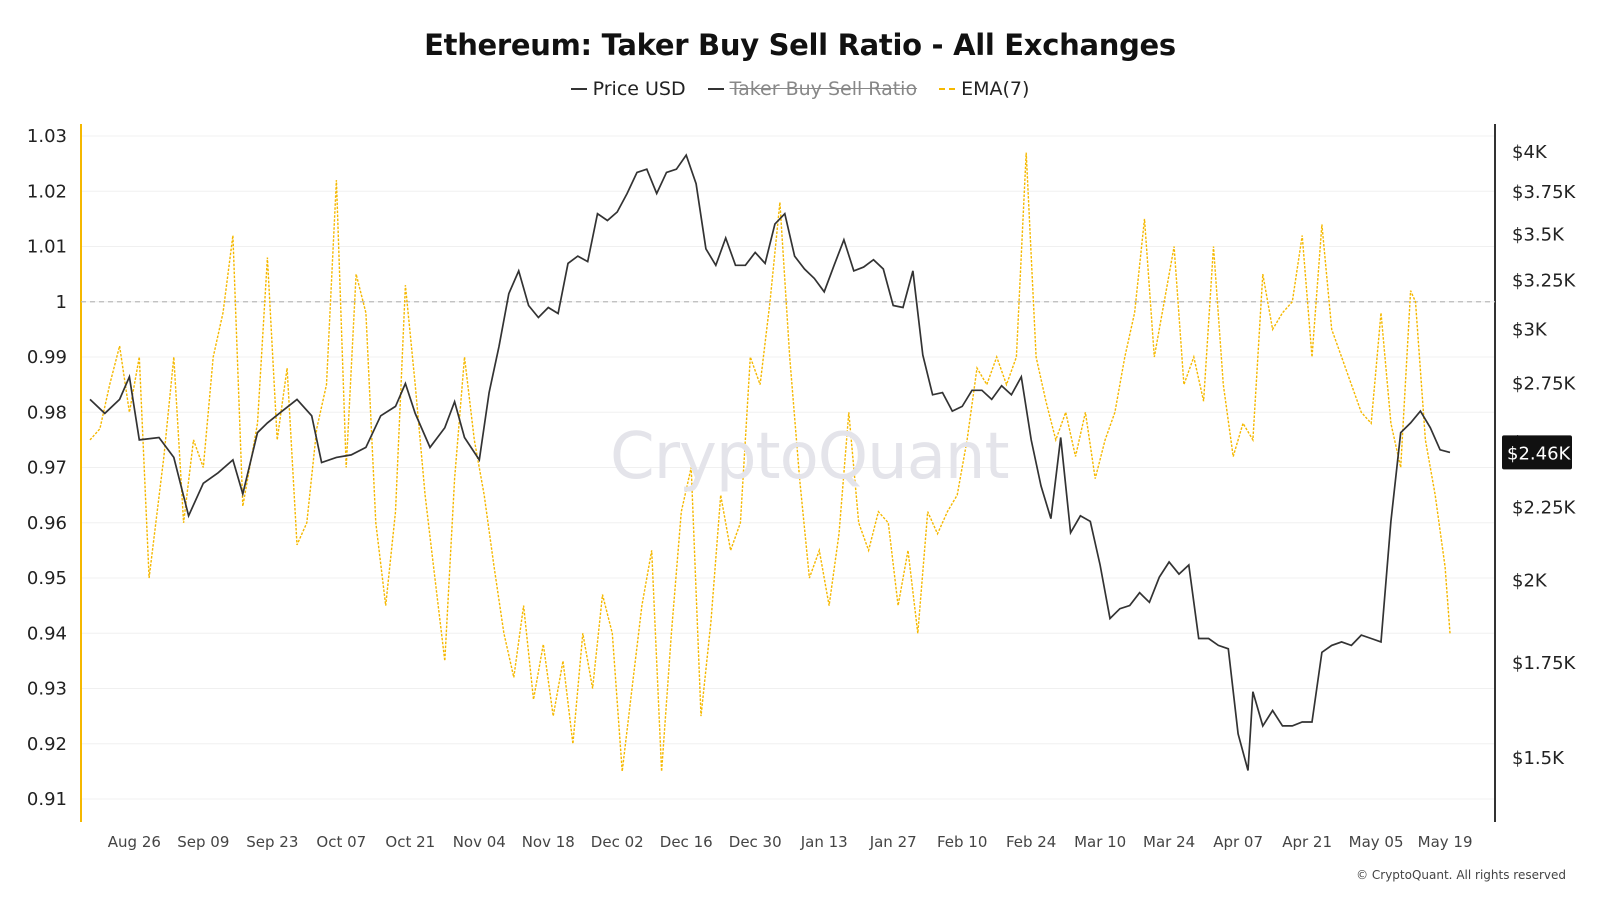  What do you see at coordinates (1538, 235) in the screenshot?
I see `right-tick-label: $3.5K` at bounding box center [1538, 235].